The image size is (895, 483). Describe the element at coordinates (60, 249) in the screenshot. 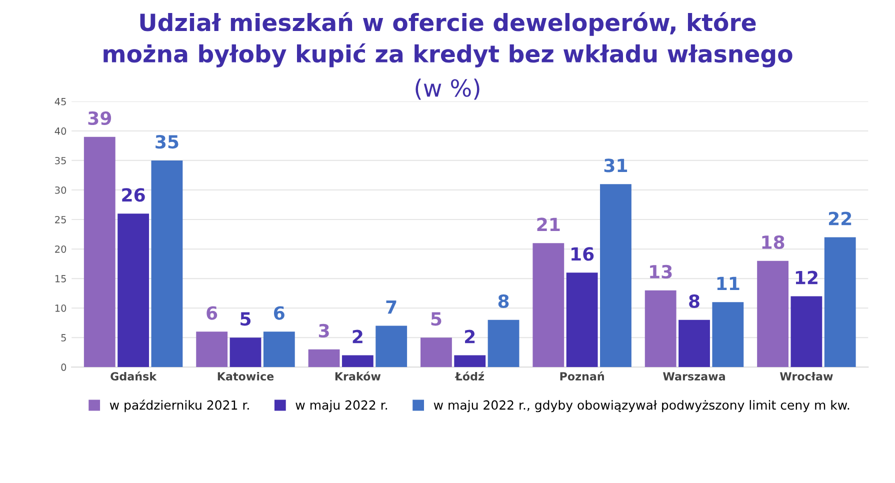

I see `y-tick-label: 20` at that location.